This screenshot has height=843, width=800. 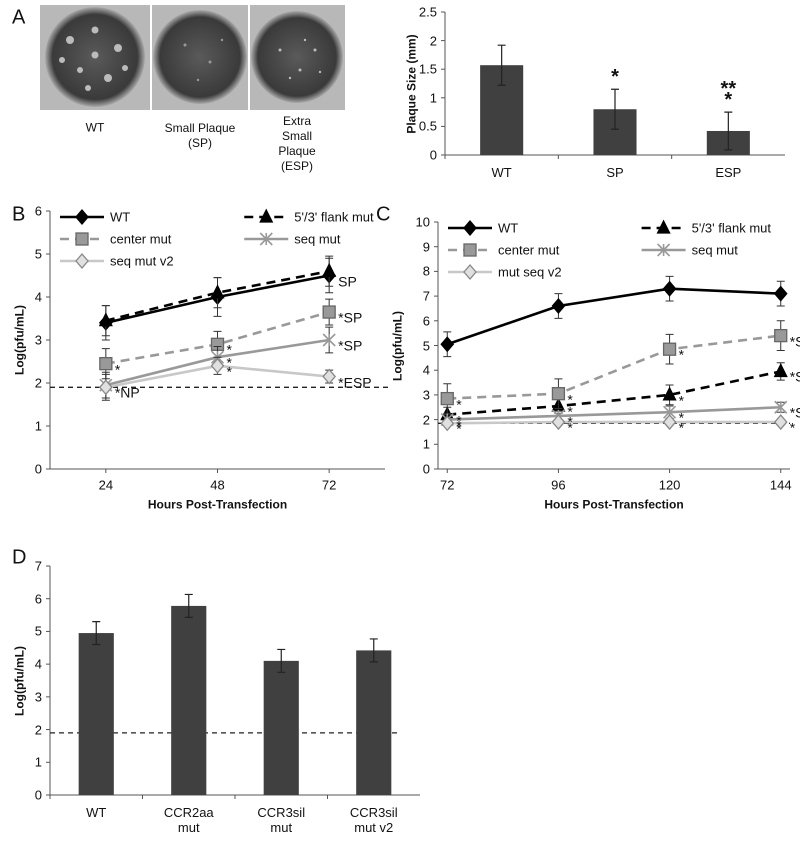 I want to click on y-tick-label: 2.5, so click(x=427, y=12).